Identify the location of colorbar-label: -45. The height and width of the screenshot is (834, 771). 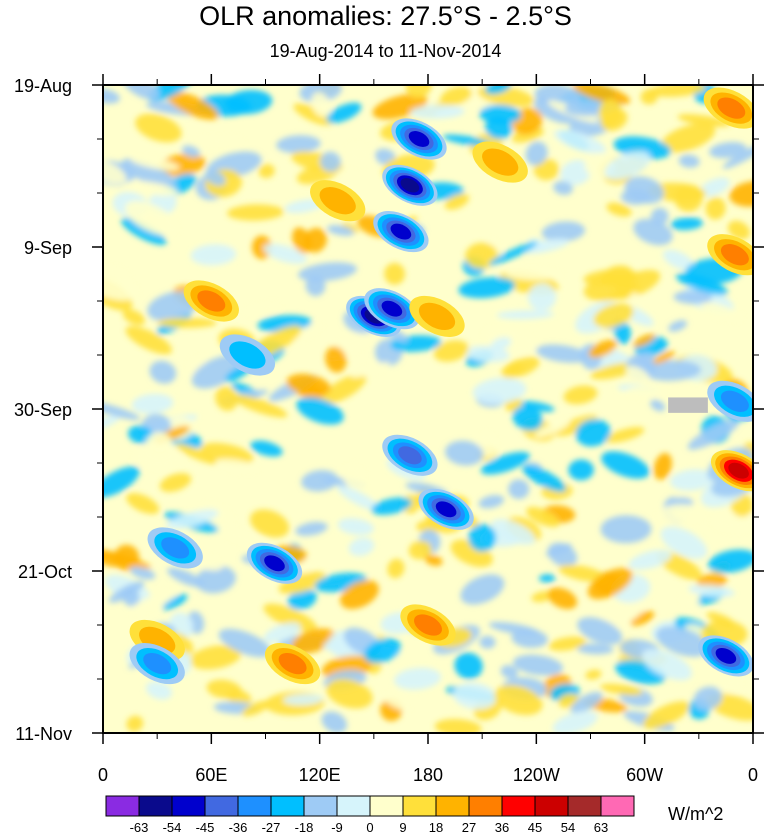
(205, 827).